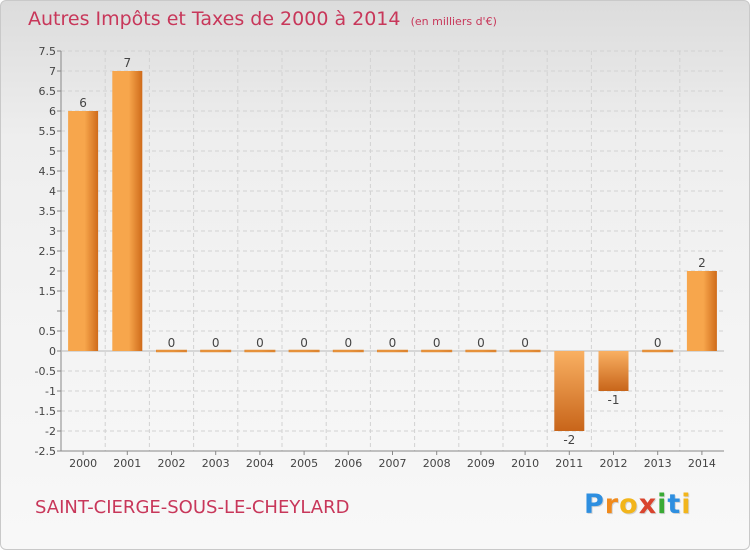  Describe the element at coordinates (702, 263) in the screenshot. I see `value-label: 2` at that location.